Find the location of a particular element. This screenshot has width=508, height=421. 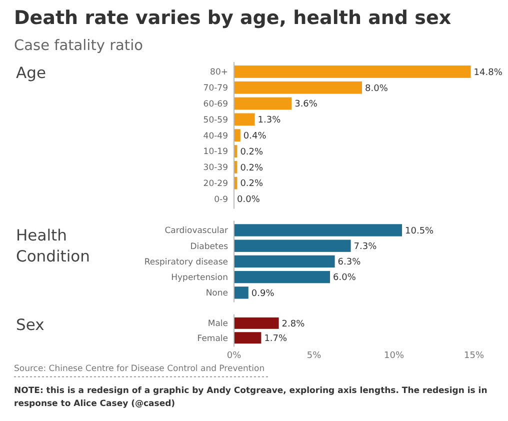

y-tick-label: Diabetes is located at coordinates (209, 247).